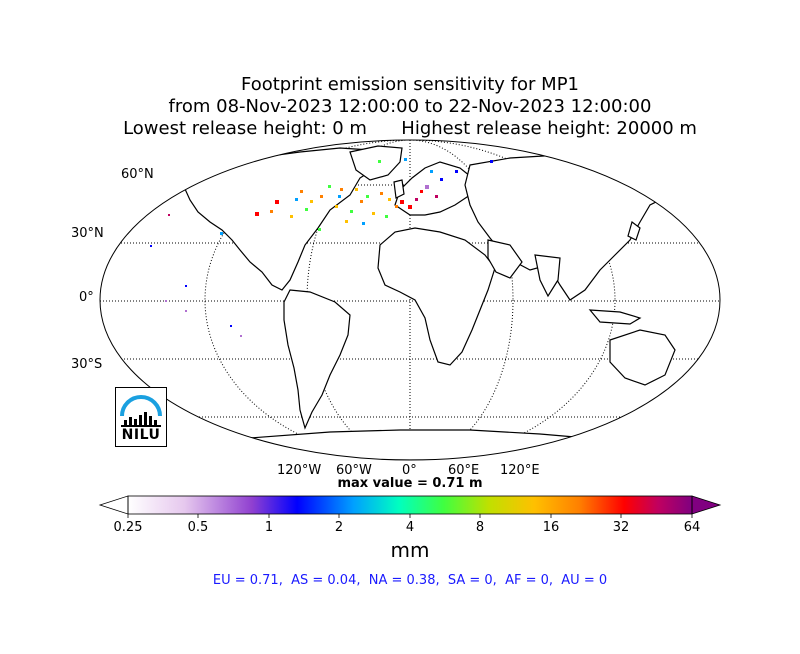 The image size is (800, 654). I want to click on colorbar-tick-label: 16, so click(551, 527).